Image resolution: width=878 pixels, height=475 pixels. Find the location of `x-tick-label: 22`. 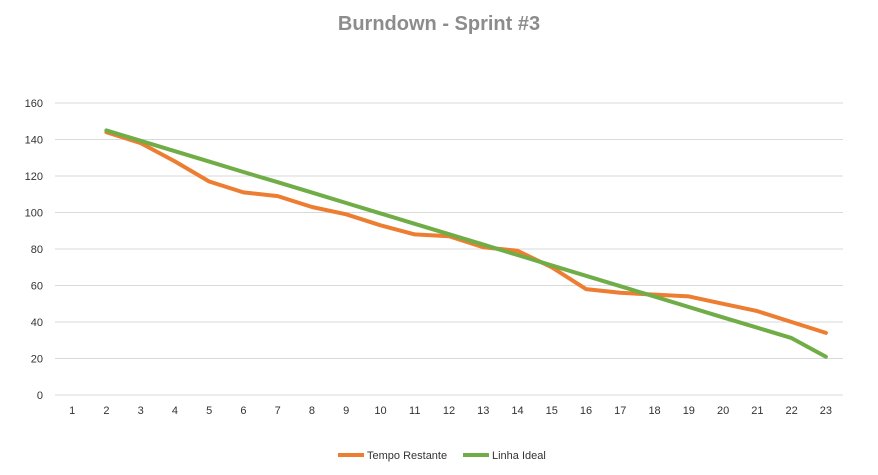

x-tick-label: 22 is located at coordinates (791, 411).